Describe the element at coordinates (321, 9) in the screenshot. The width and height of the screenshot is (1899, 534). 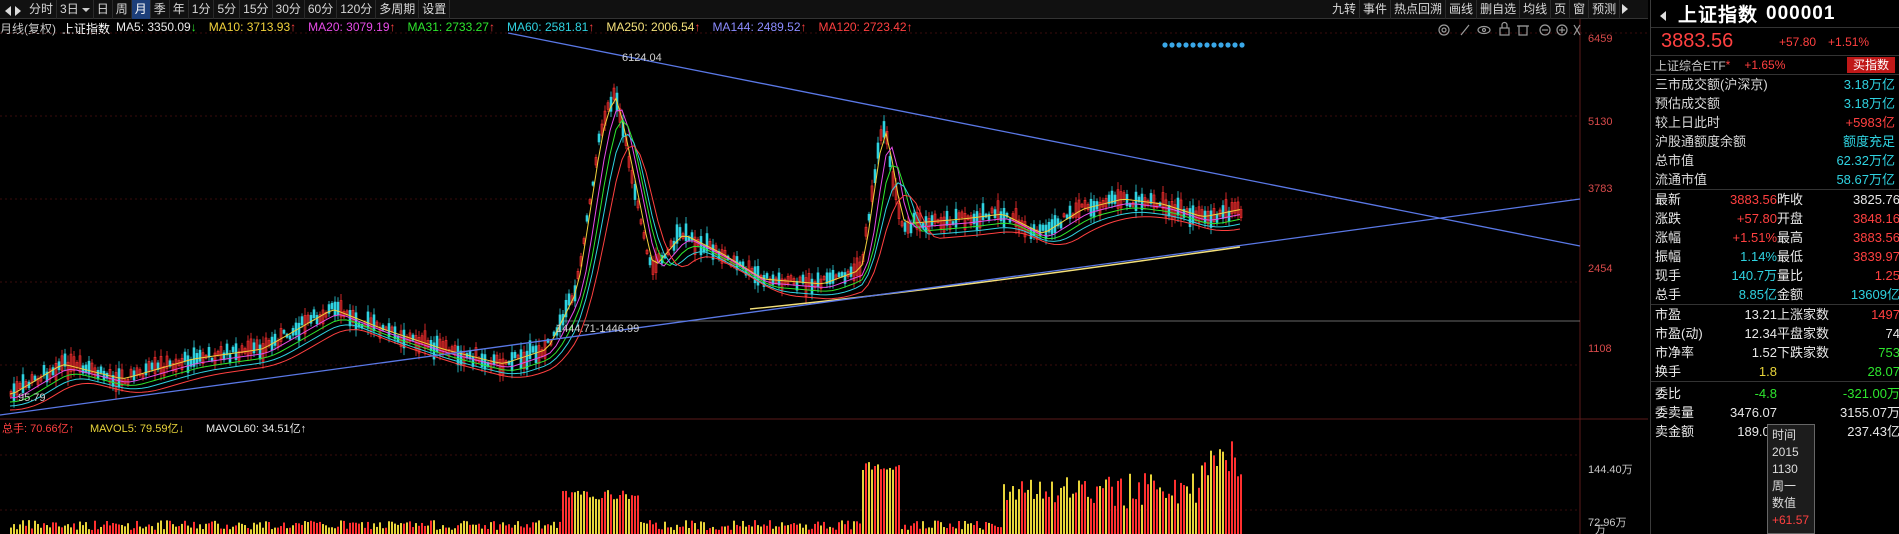
I see `tab-60min: 60分` at that location.